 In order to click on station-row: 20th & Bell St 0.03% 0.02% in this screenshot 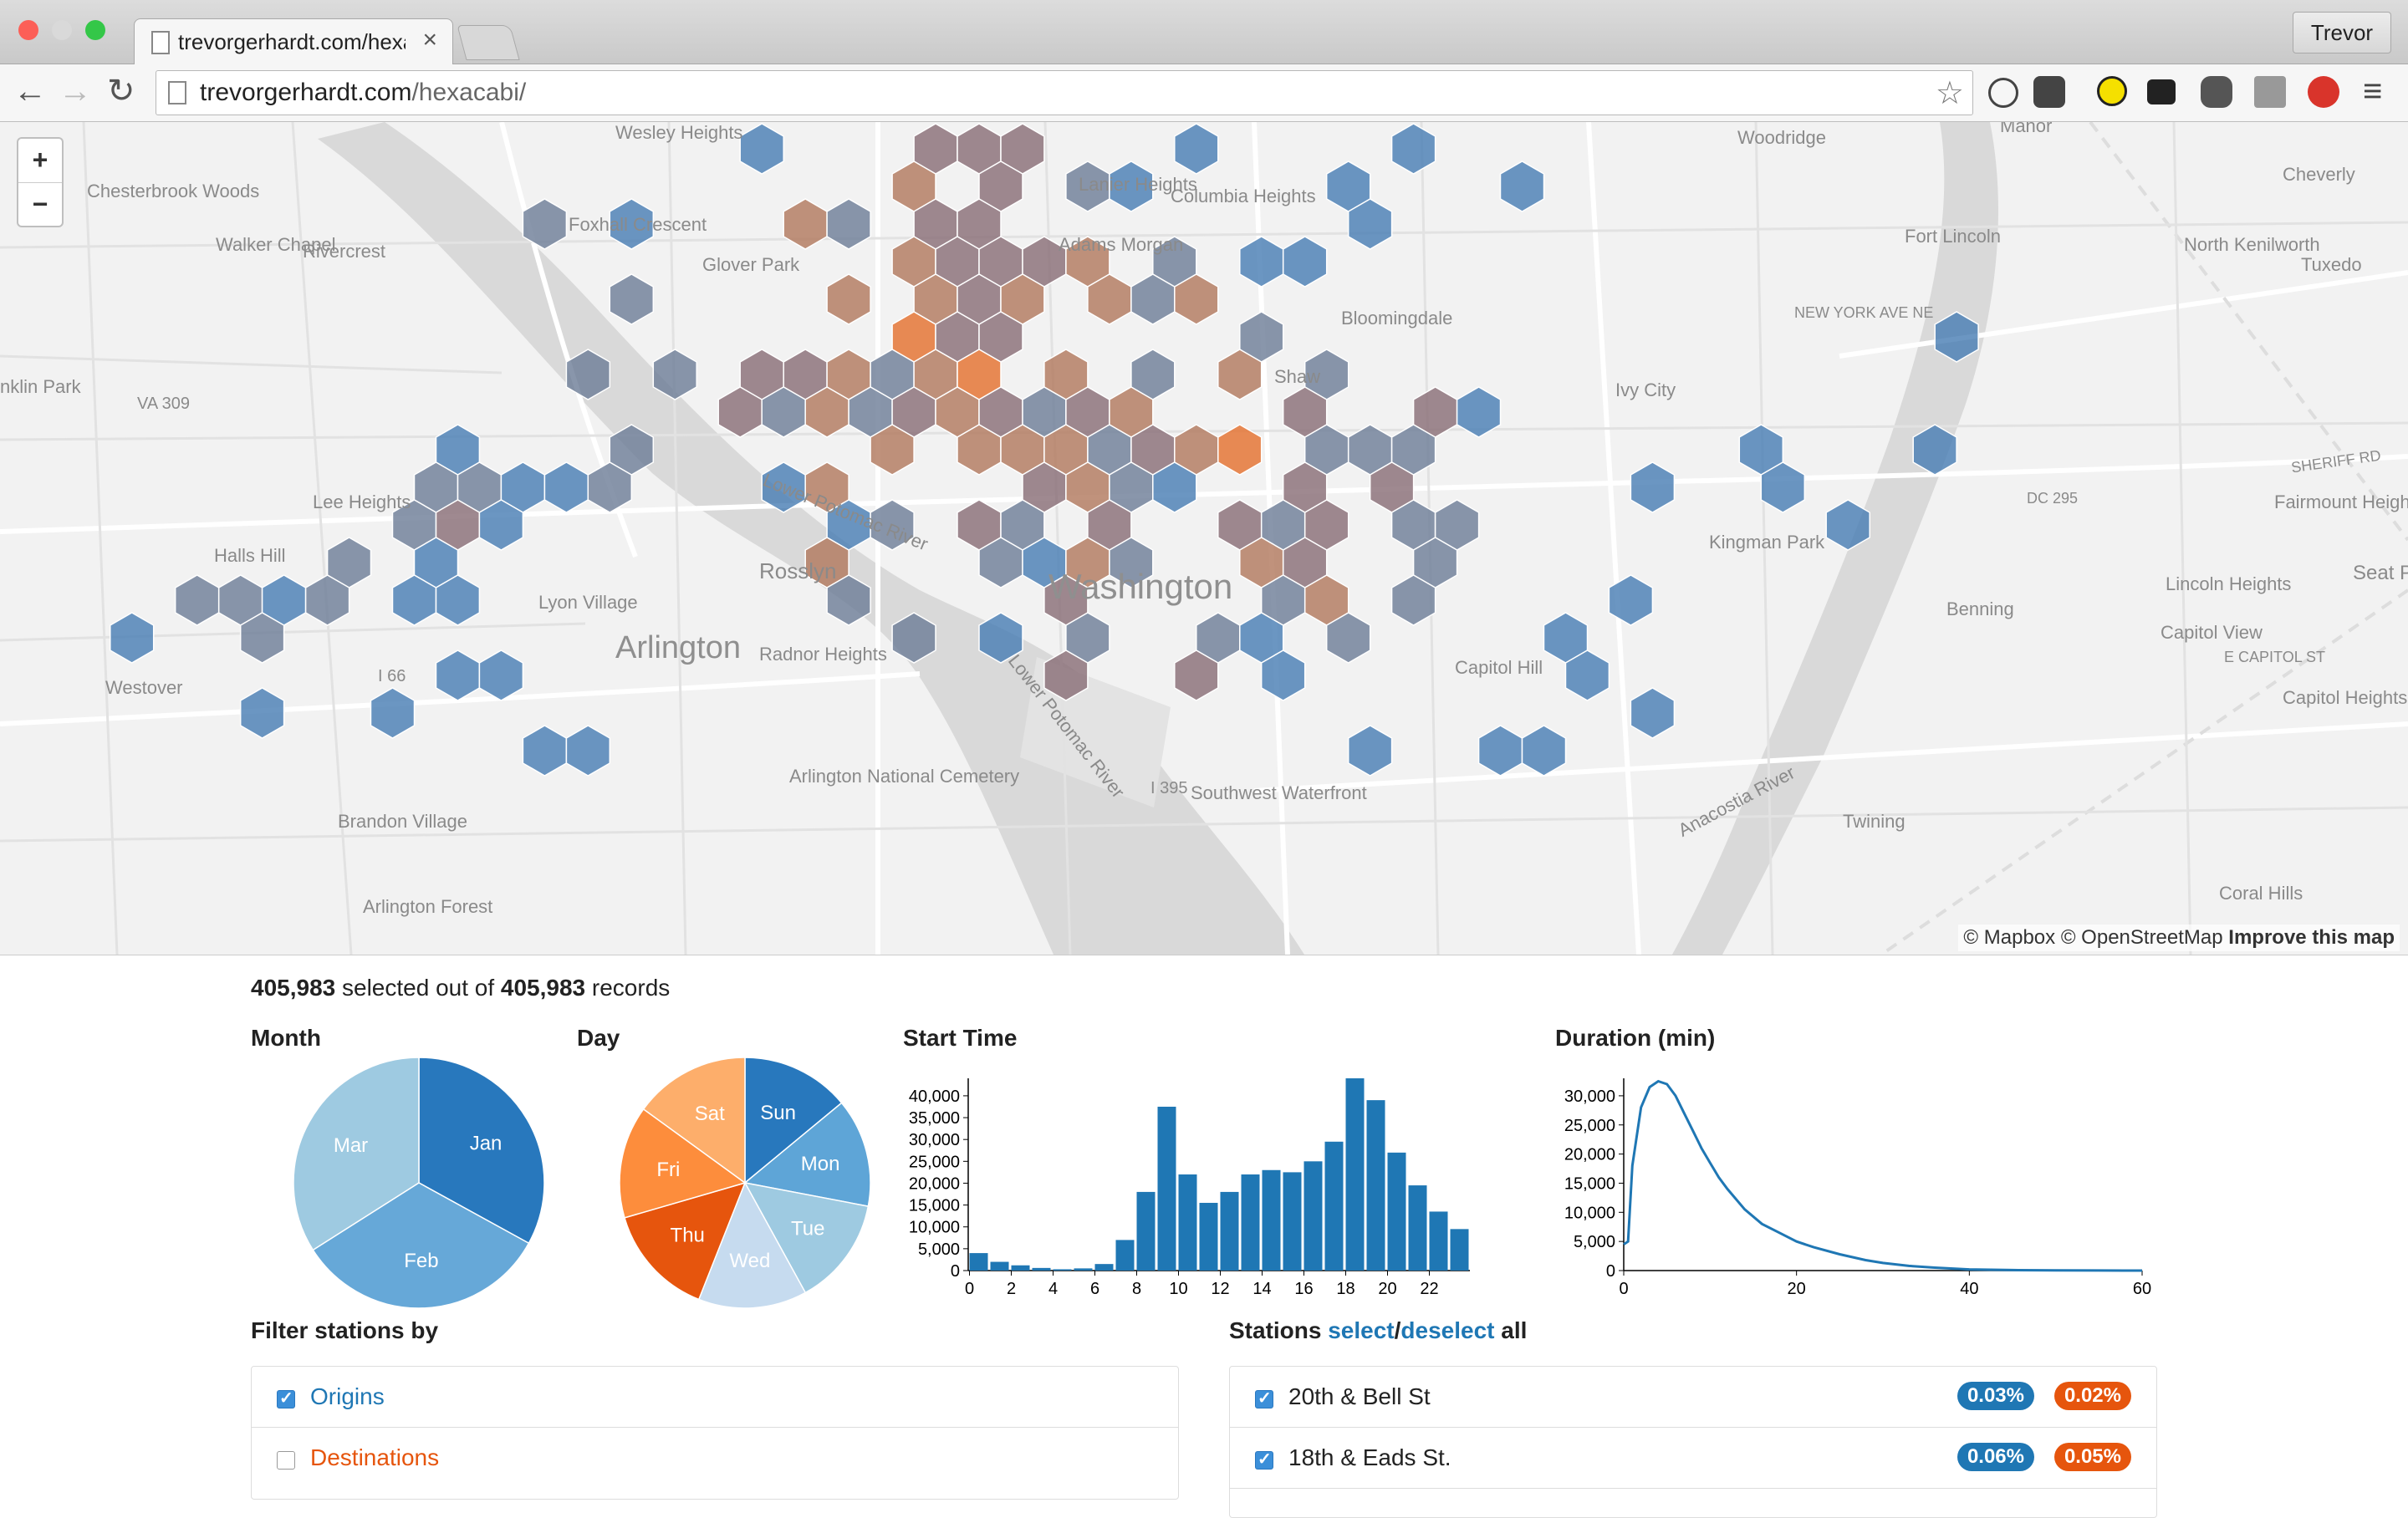, I will do `click(1693, 1397)`.